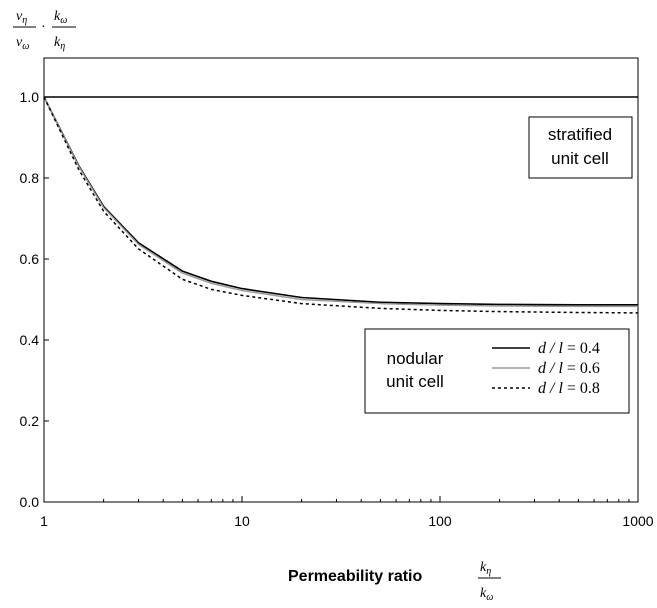 This screenshot has width=657, height=608. I want to click on legend-label-1: d / l = 0.4, so click(569, 348).